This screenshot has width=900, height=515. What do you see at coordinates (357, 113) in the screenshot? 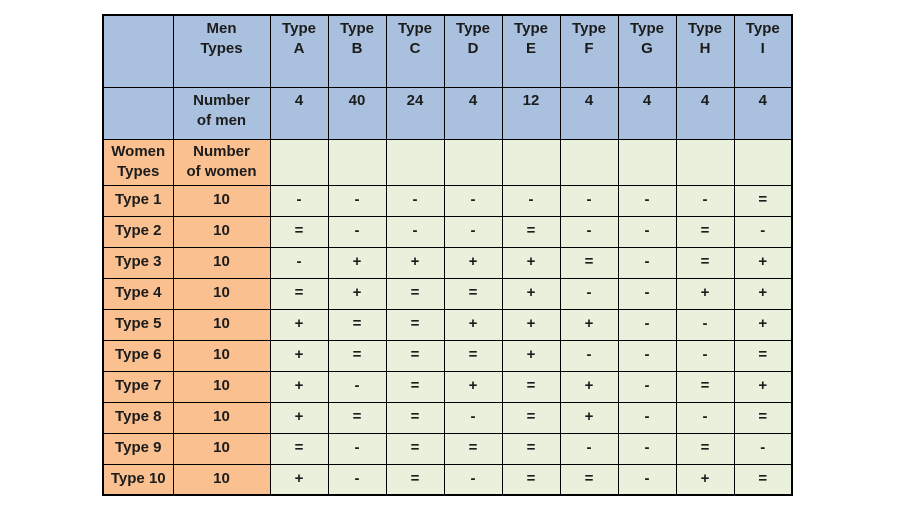
I see `men-count-cell: 40` at bounding box center [357, 113].